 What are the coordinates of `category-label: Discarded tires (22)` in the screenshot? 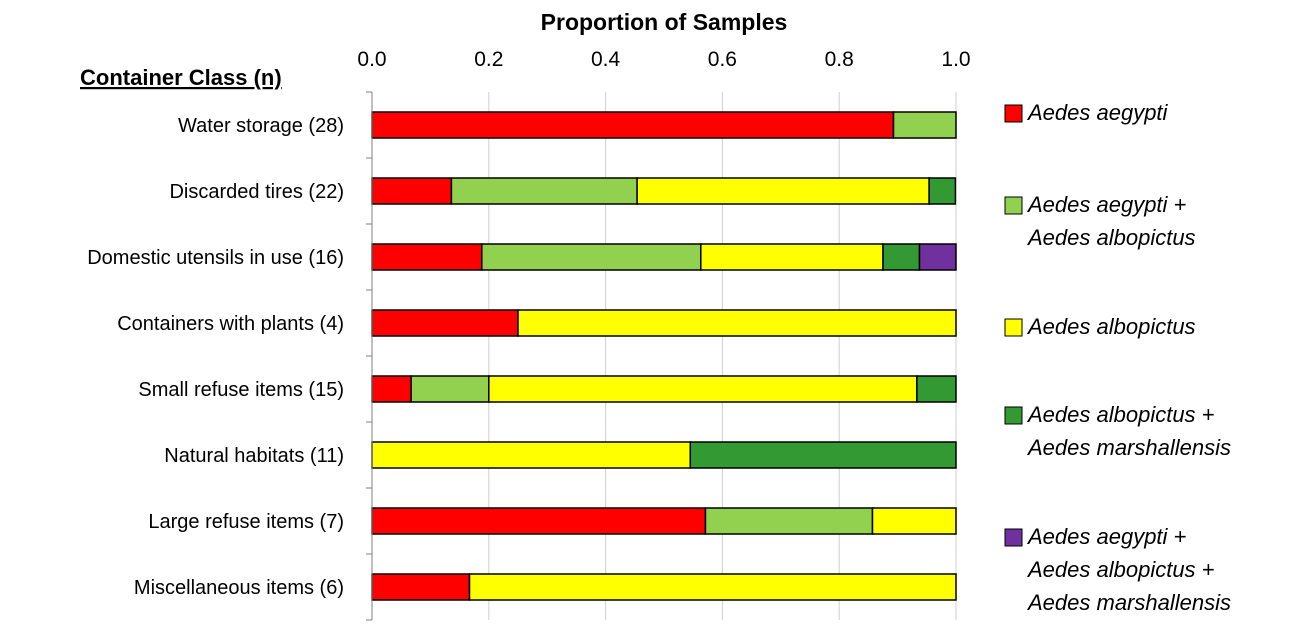 It's located at (256, 192).